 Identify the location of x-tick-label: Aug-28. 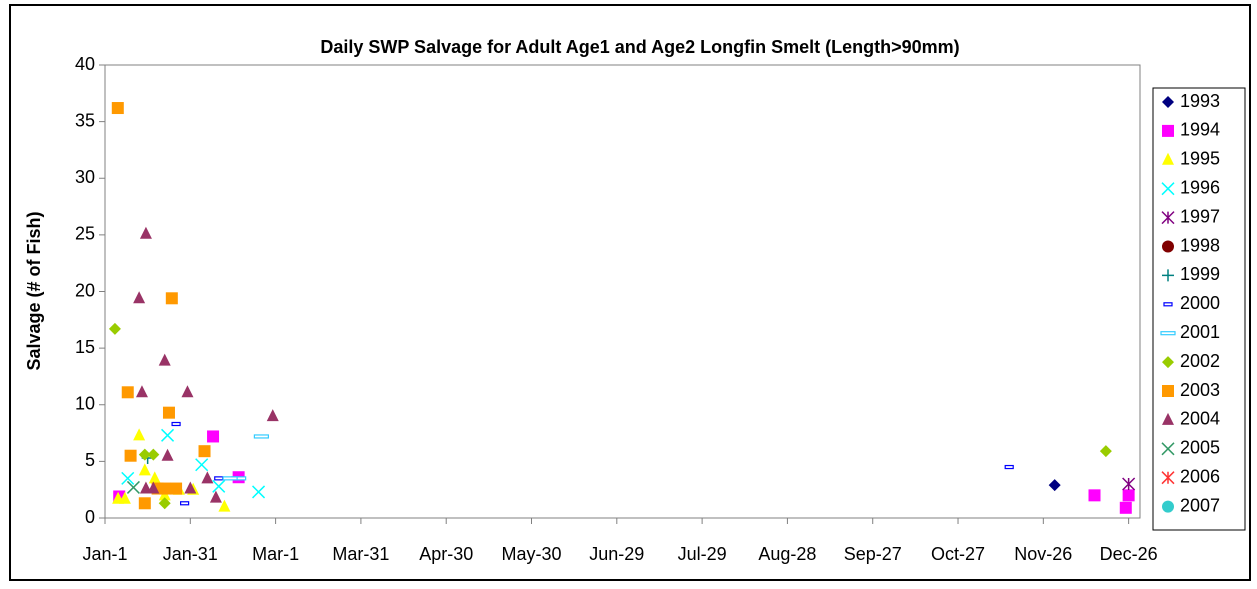
(787, 554).